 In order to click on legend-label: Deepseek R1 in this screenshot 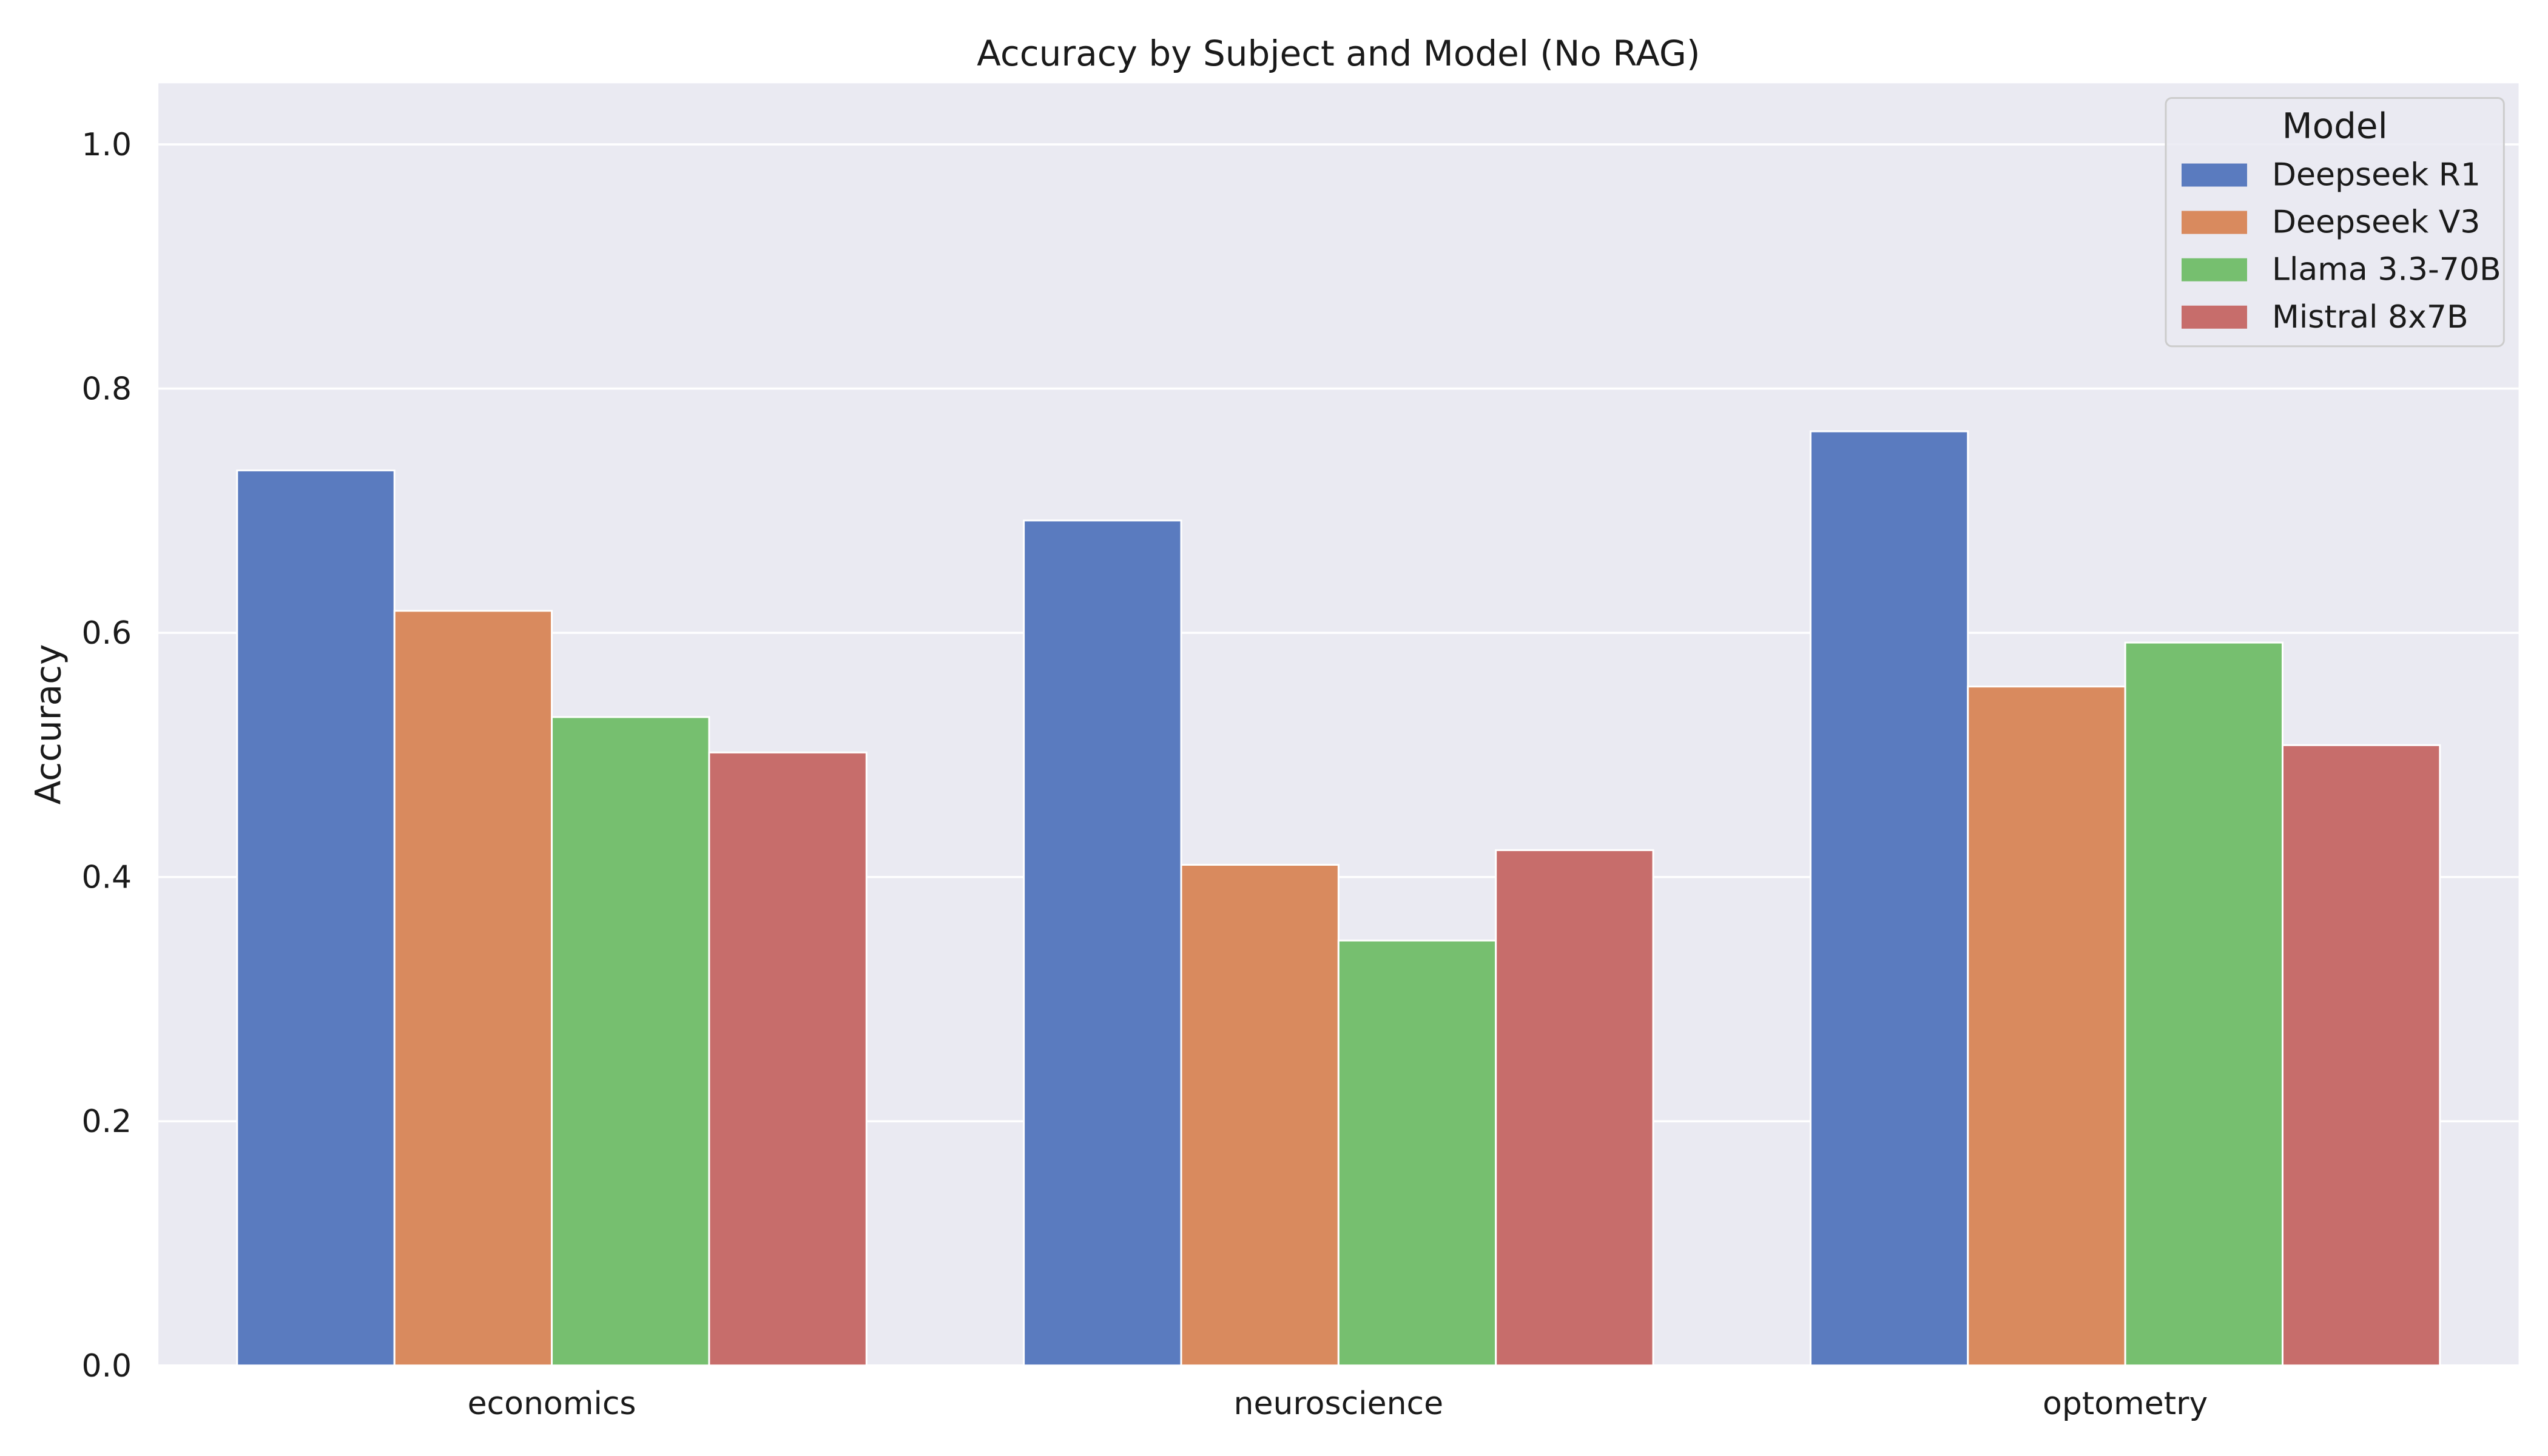, I will do `click(2376, 175)`.